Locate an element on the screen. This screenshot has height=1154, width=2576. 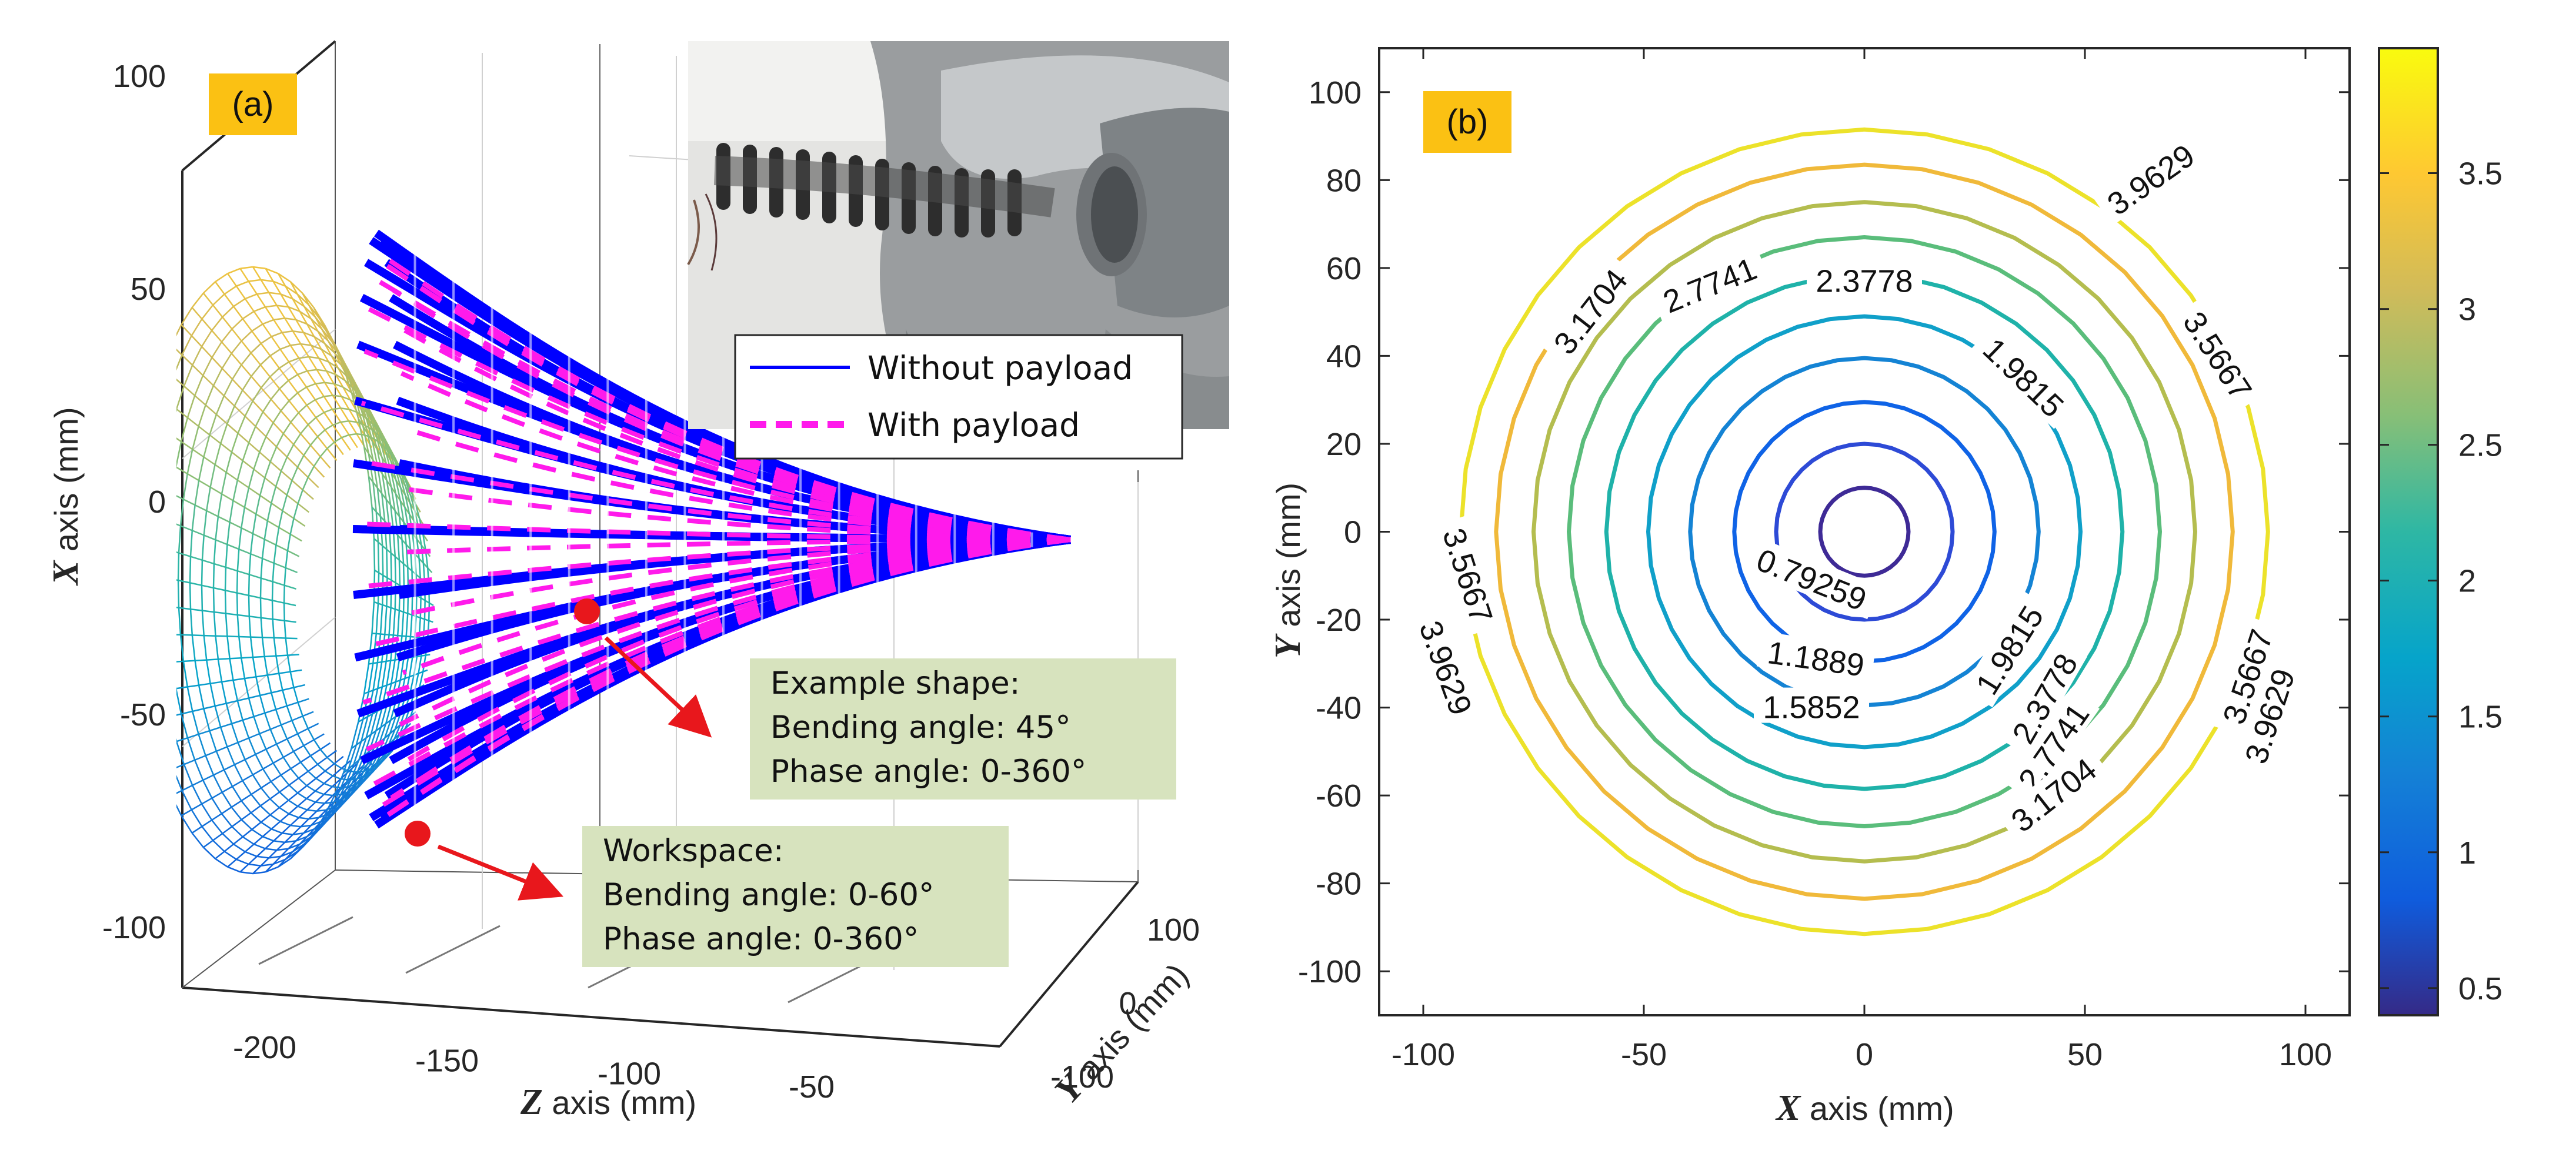
contour-line is located at coordinates (1864, 532).